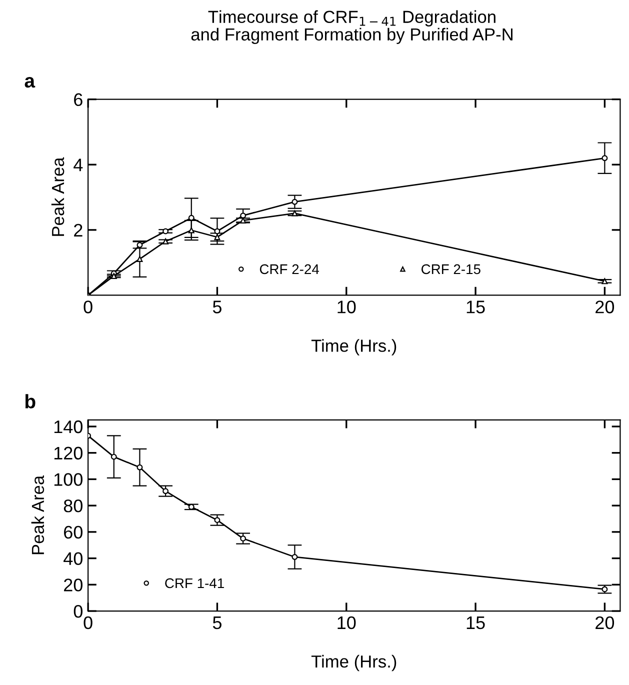  Describe the element at coordinates (451, 269) in the screenshot. I see `legend-label: CRF 2-15` at that location.